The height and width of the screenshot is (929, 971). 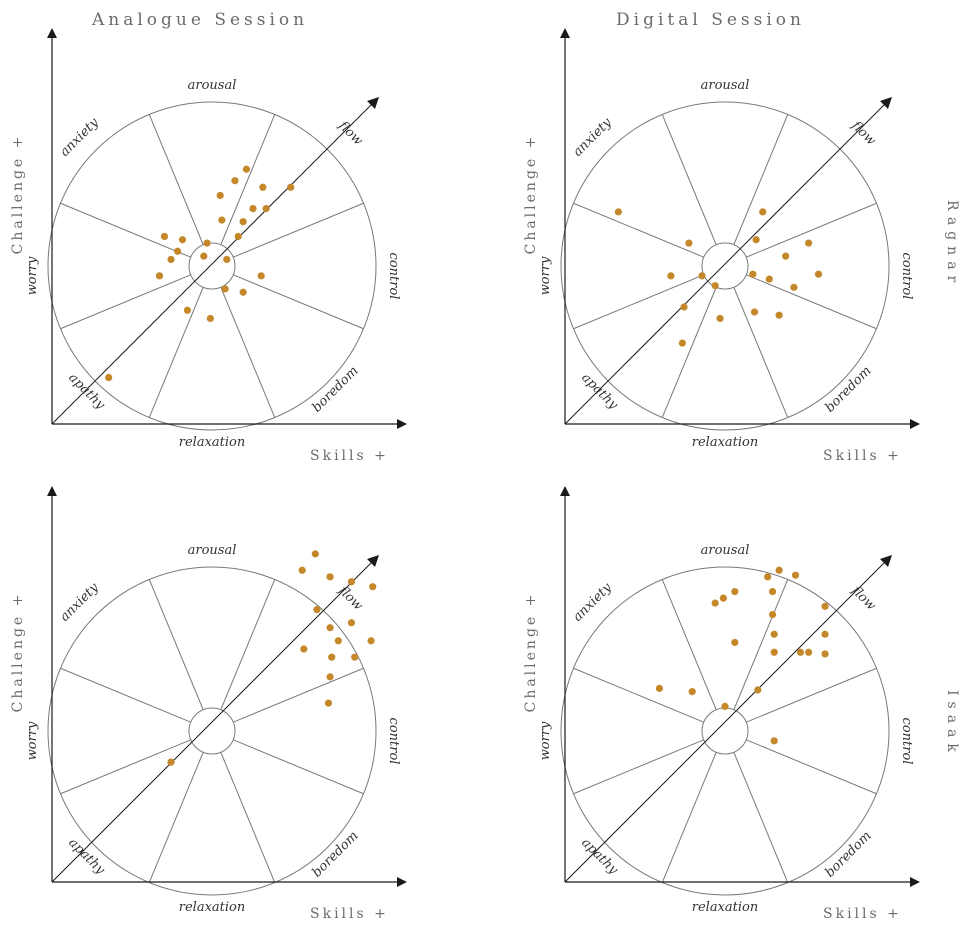 I want to click on inner-circle, so click(x=212, y=266).